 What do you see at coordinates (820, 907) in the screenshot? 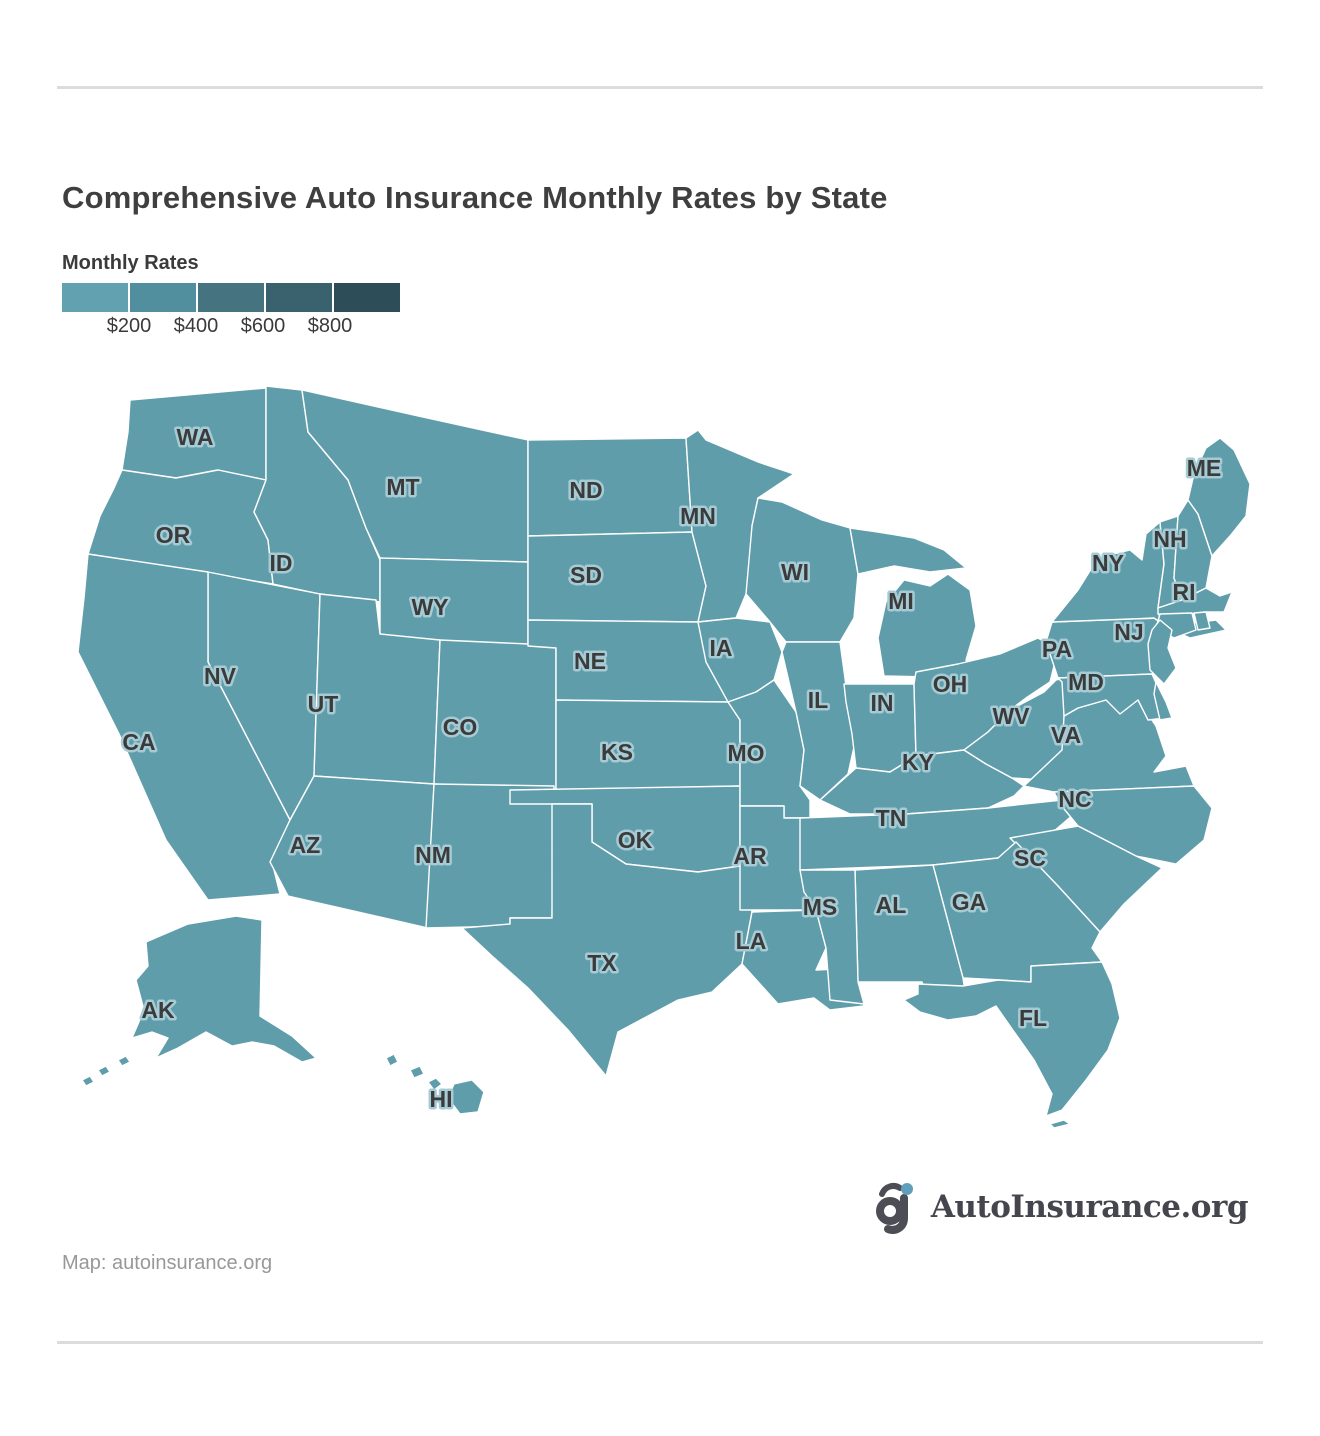
I see `state-label-MS: MS` at bounding box center [820, 907].